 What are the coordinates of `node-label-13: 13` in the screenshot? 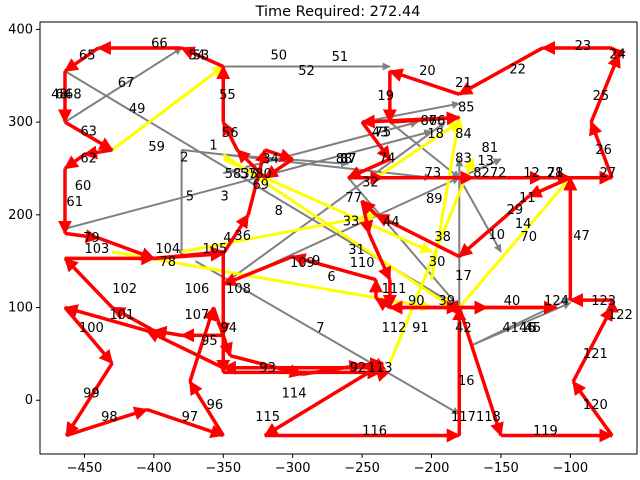 It's located at (485, 161).